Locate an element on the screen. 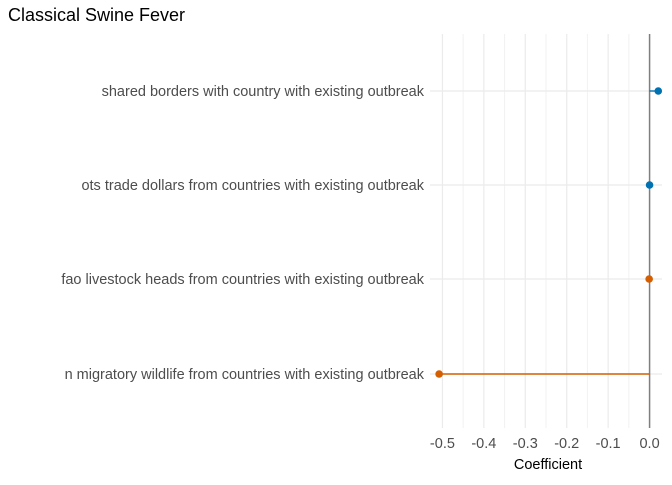 The width and height of the screenshot is (672, 485). x-axis-title: Coefficient is located at coordinates (548, 465).